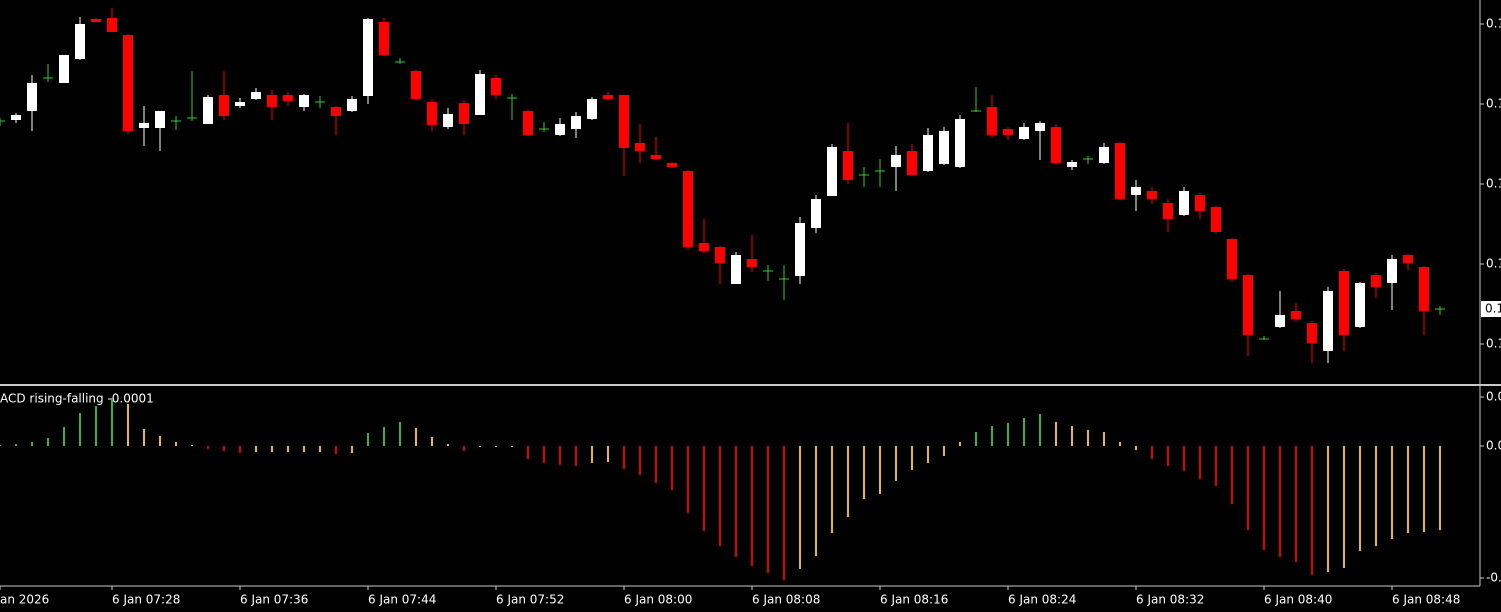 The height and width of the screenshot is (612, 1501). I want to click on x-tick-label: 6 Jan 07:52, so click(530, 600).